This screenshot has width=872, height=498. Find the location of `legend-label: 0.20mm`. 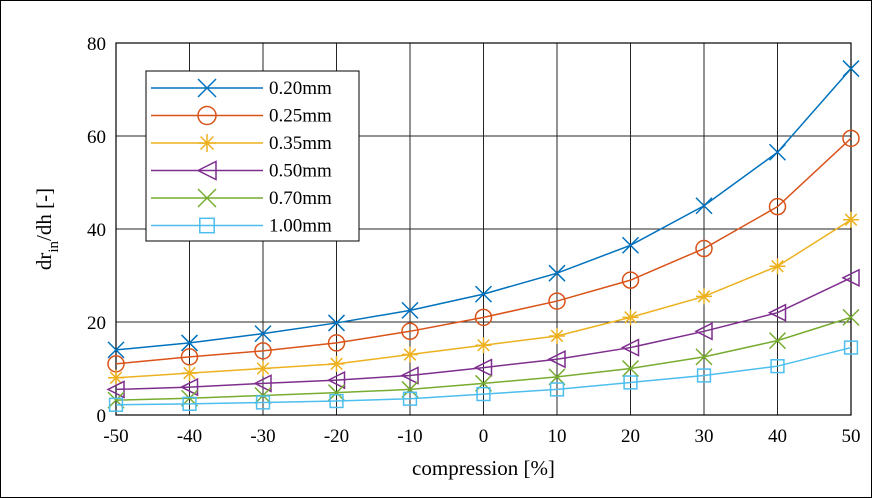

legend-label: 0.20mm is located at coordinates (300, 88).